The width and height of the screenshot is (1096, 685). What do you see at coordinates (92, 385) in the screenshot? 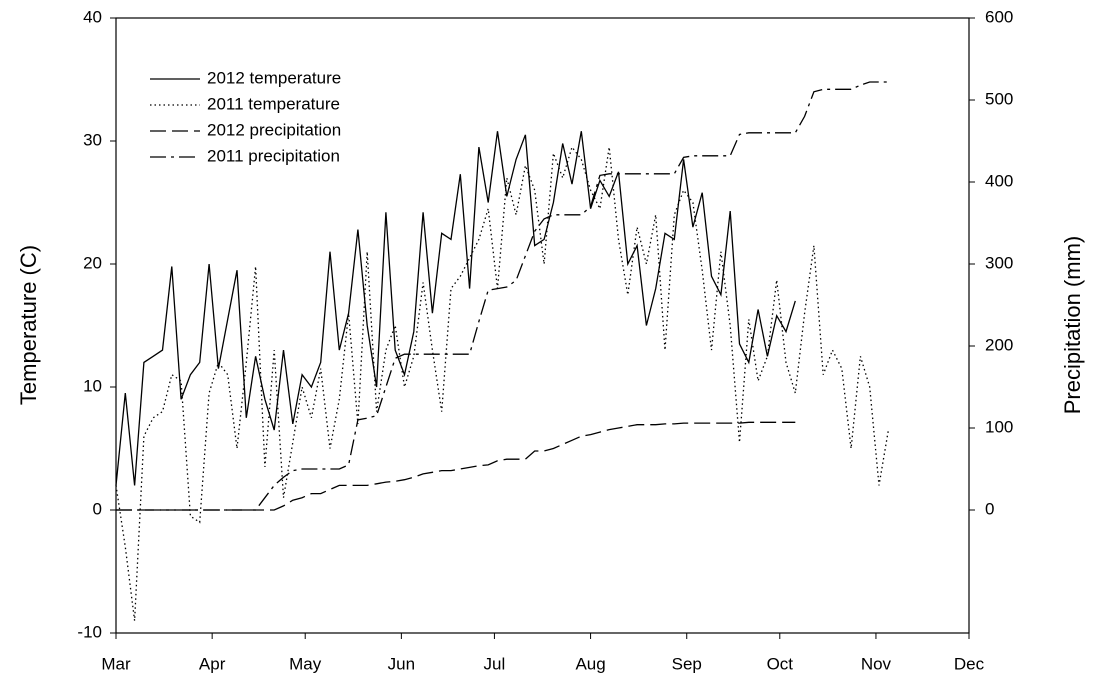
I see `y-tick-label: 10` at bounding box center [92, 385].